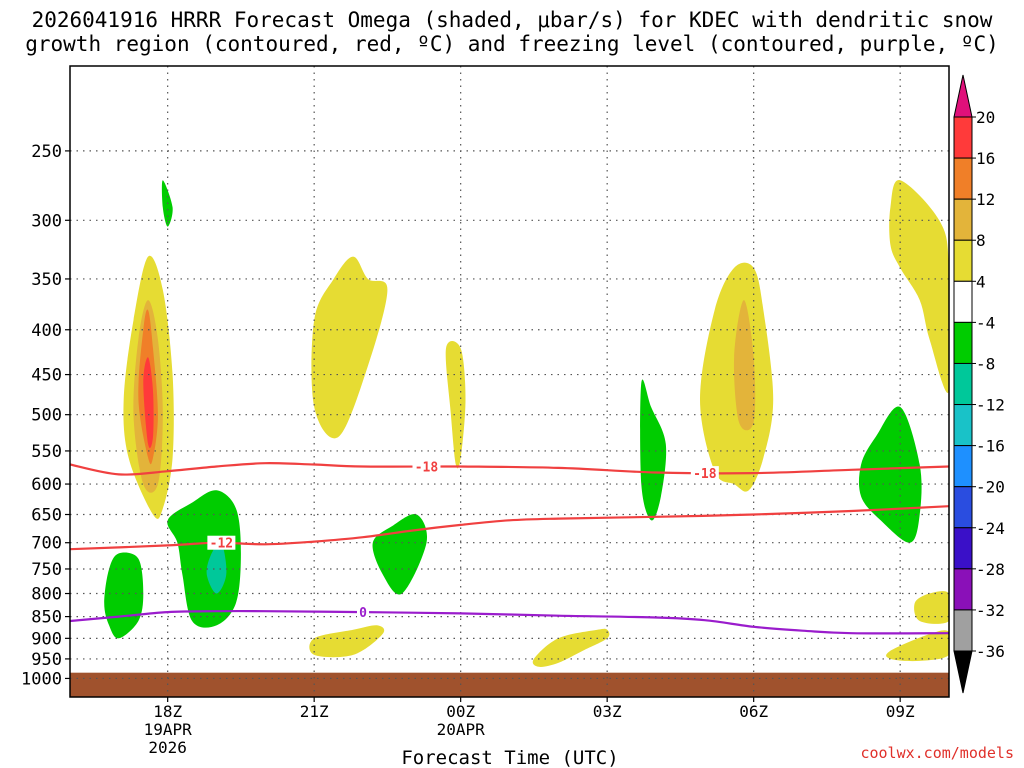 The width and height of the screenshot is (1024, 768). I want to click on colorbar-label-0: 20, so click(985, 117).